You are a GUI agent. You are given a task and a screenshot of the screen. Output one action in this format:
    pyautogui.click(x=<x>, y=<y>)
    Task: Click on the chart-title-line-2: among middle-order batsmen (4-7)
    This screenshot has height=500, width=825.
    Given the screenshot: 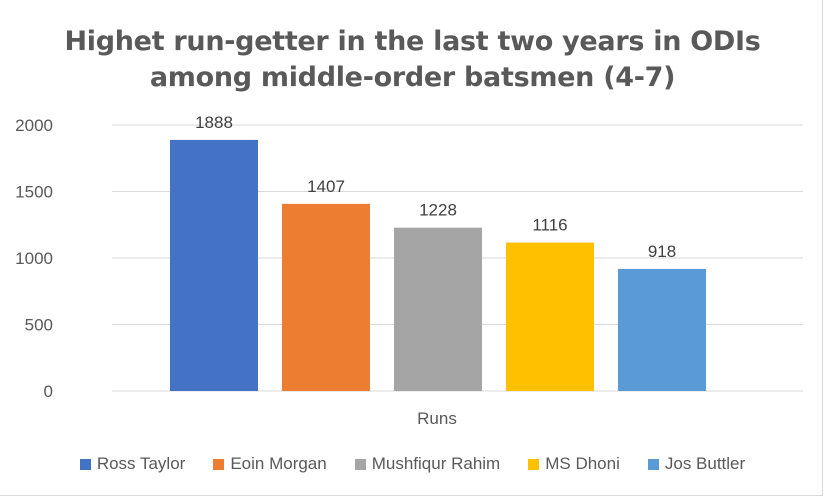 What is the action you would take?
    pyautogui.click(x=412, y=77)
    